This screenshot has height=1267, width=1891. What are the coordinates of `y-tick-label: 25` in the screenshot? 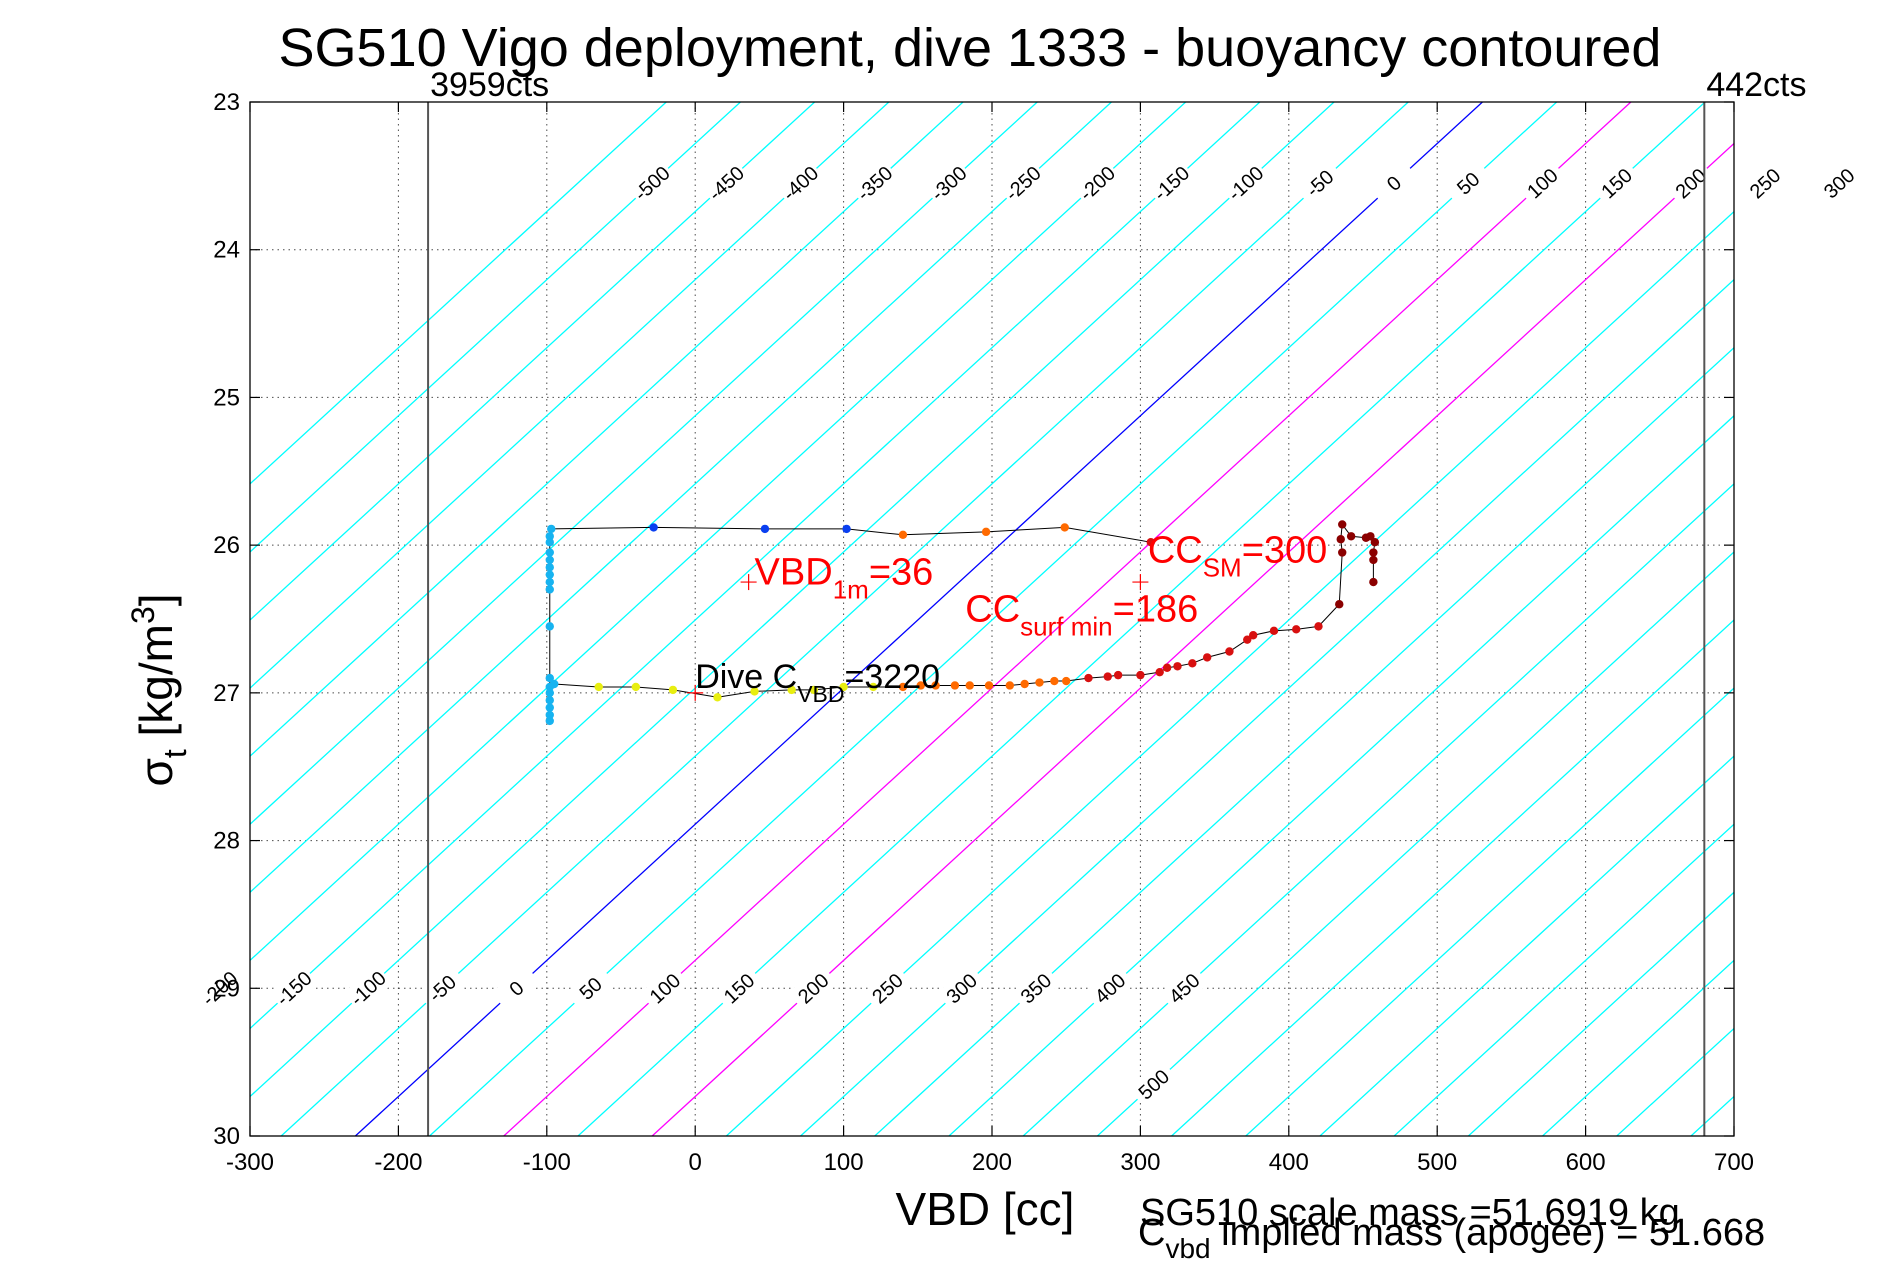 It's located at (226, 397).